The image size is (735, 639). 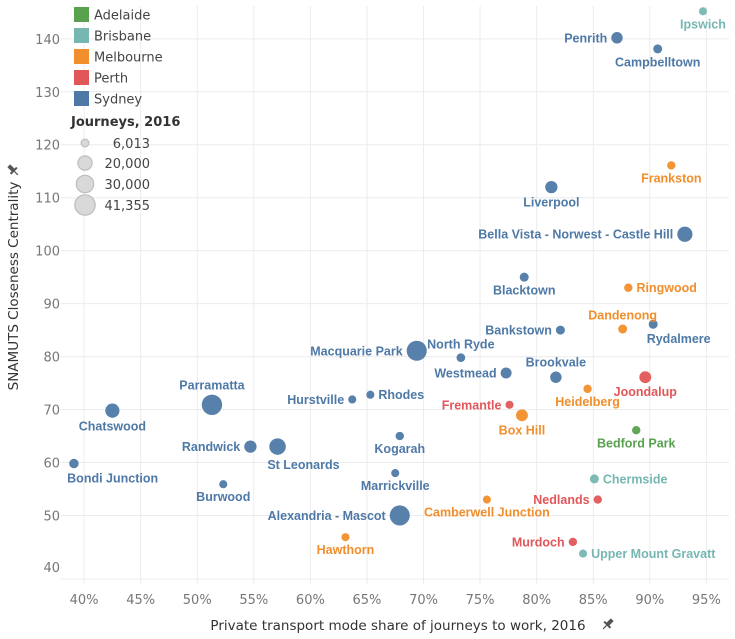 What do you see at coordinates (140, 600) in the screenshot?
I see `x-tick-label: 45%` at bounding box center [140, 600].